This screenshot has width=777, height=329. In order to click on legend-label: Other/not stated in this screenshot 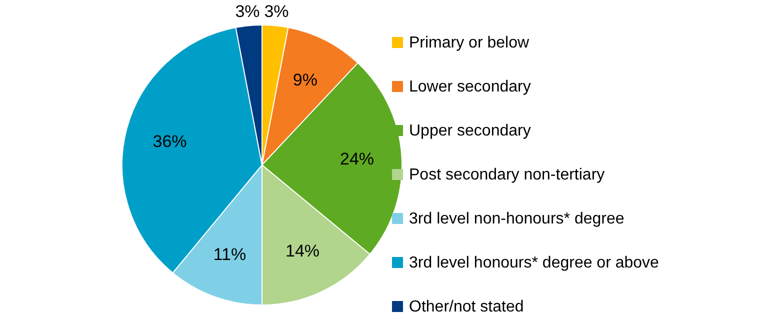, I will do `click(466, 307)`.